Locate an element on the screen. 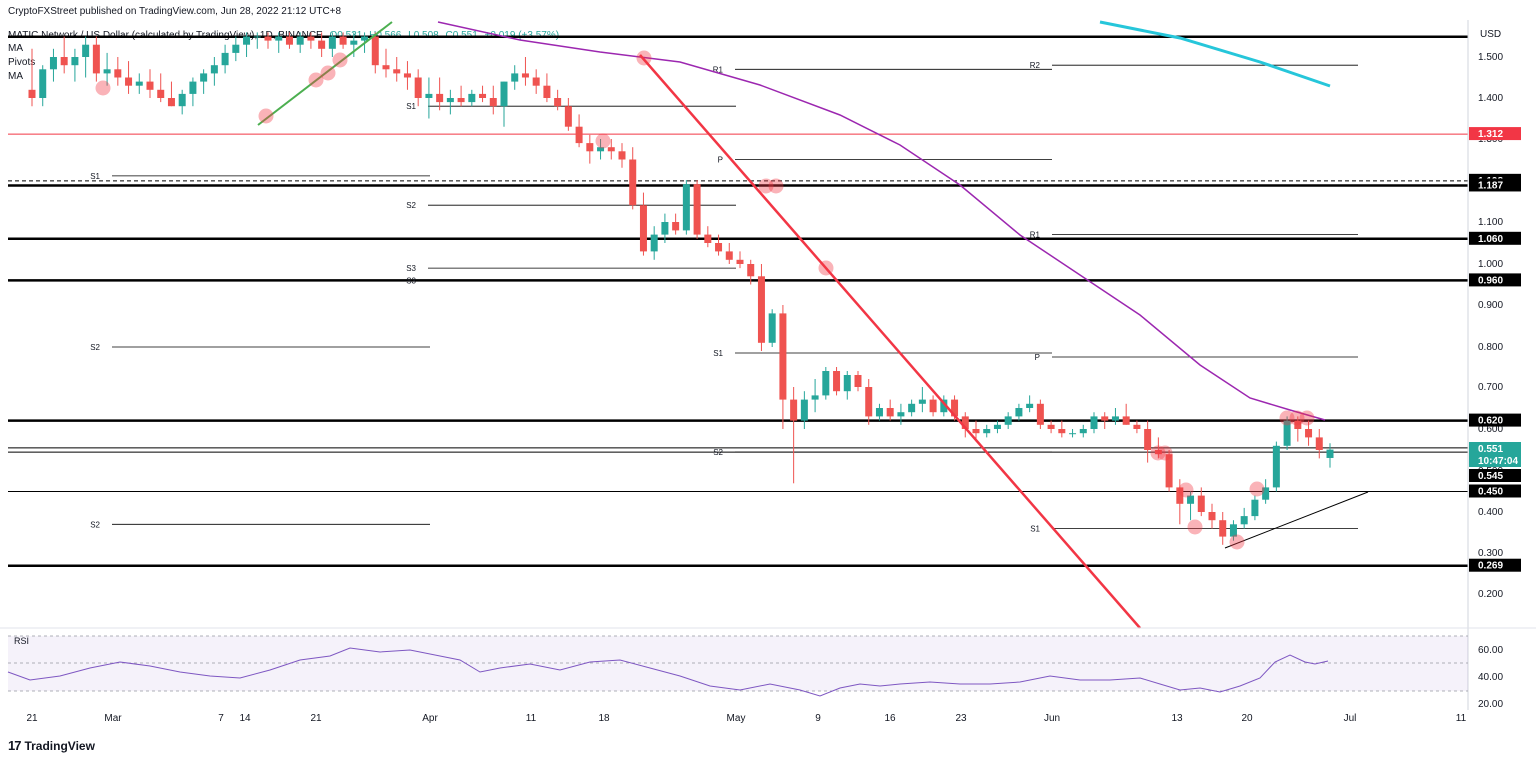 The width and height of the screenshot is (1536, 760). indicator-ma1: MA is located at coordinates (15, 48).